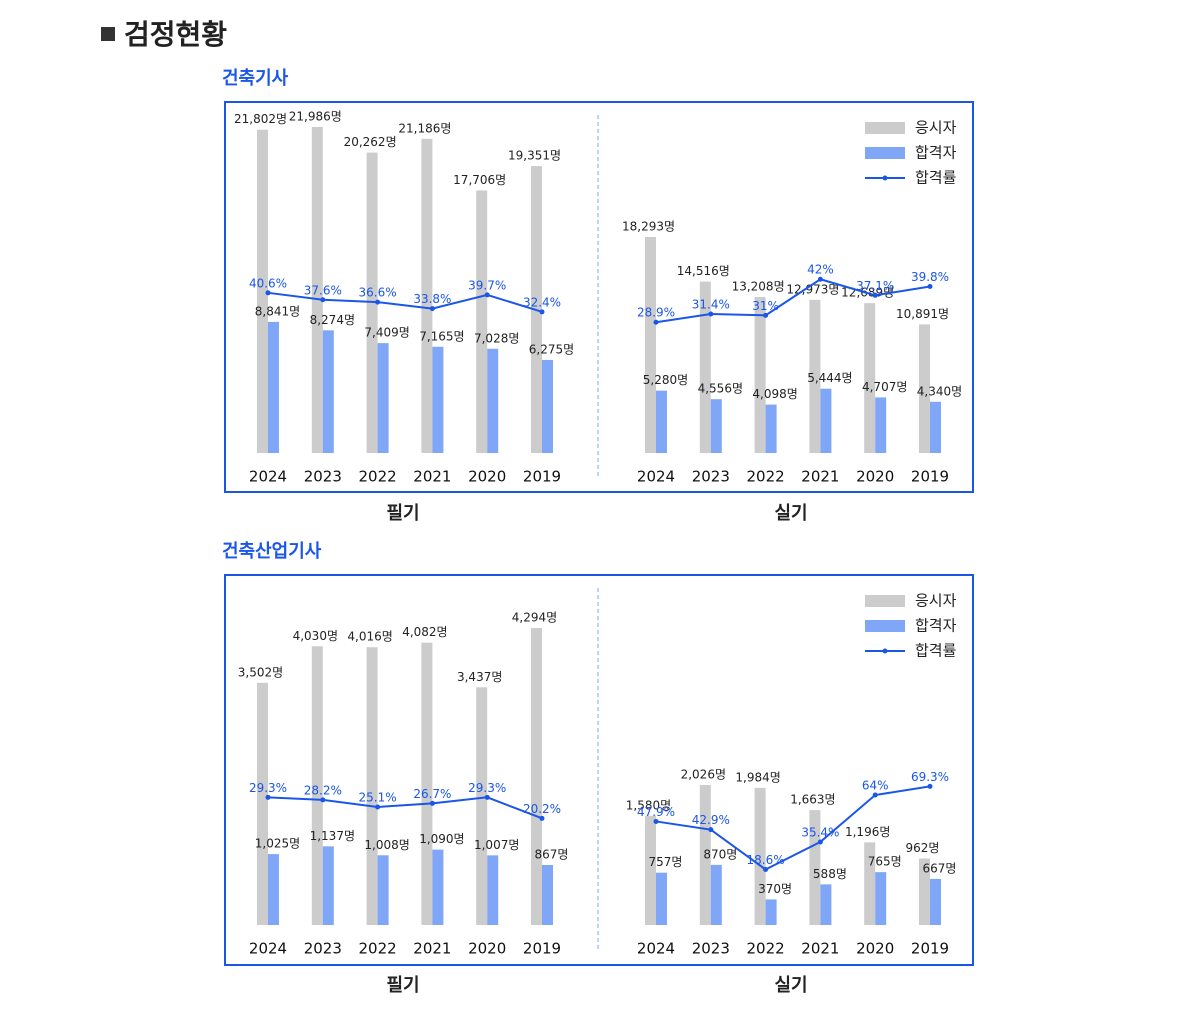 The width and height of the screenshot is (1200, 1036). I want to click on rate-label: 42.9%, so click(711, 820).